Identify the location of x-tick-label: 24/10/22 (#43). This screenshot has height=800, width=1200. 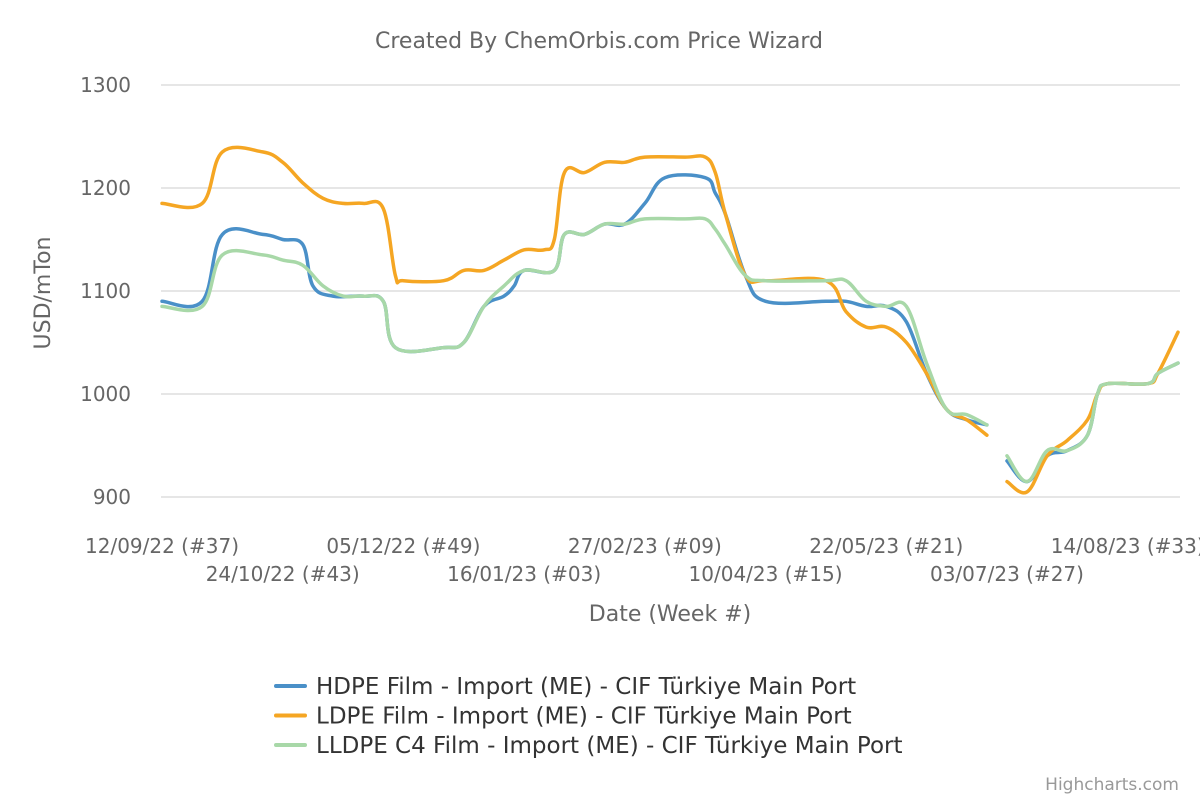
(283, 574).